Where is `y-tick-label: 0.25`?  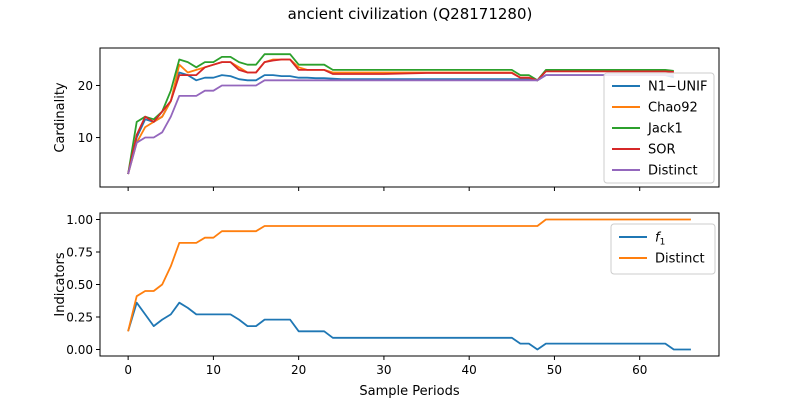
y-tick-label: 0.25 is located at coordinates (79, 318).